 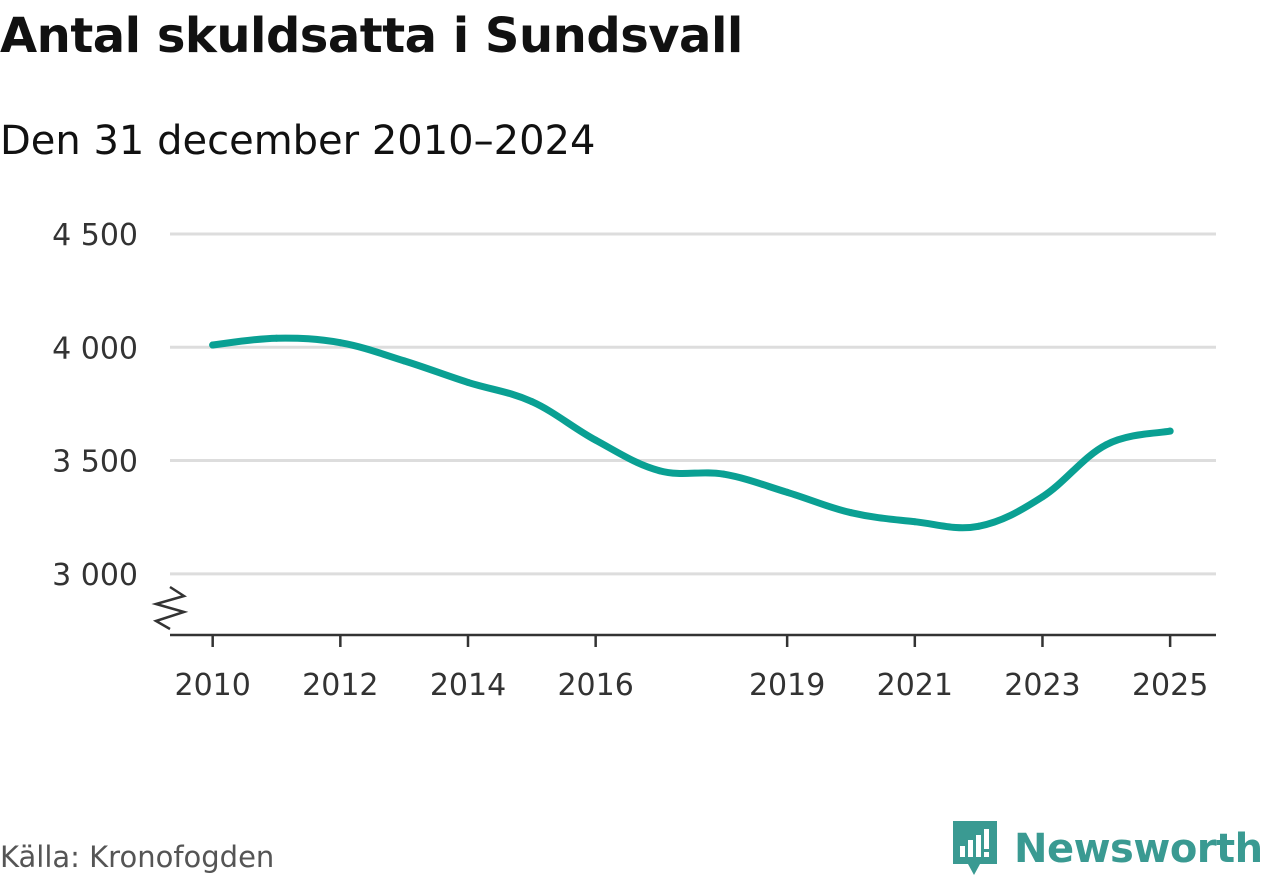 I want to click on x-axis, so click(x=683, y=611).